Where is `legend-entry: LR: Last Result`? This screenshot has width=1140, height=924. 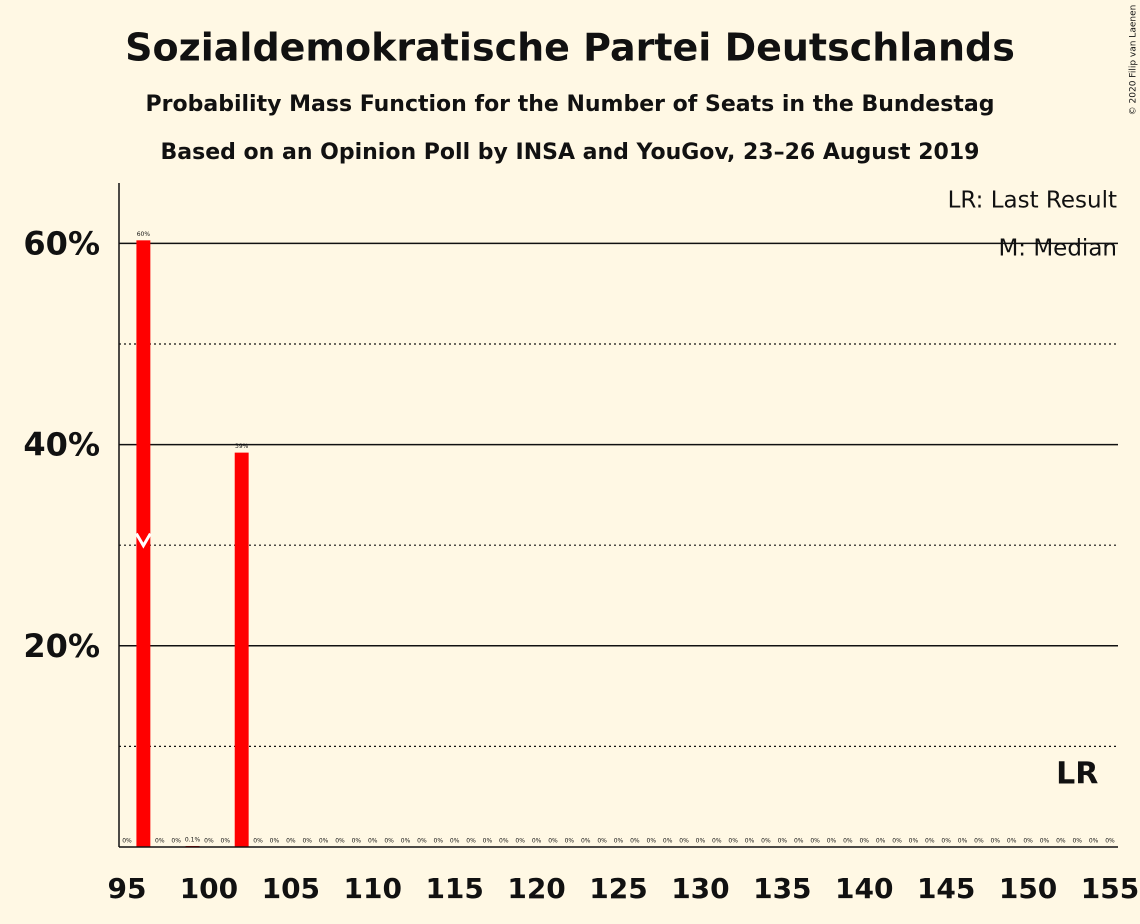 legend-entry: LR: Last Result is located at coordinates (1032, 201).